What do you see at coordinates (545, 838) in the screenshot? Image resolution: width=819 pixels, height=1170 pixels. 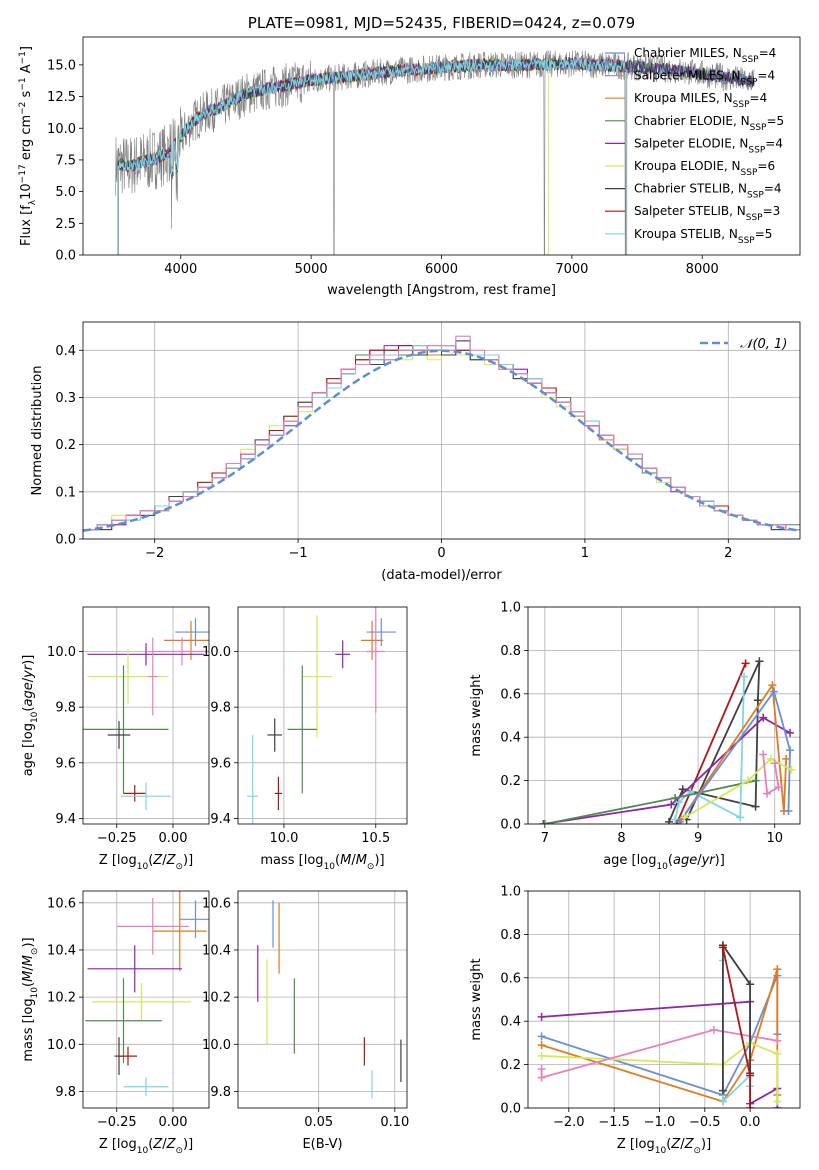 I see `x-tick-label: 7` at bounding box center [545, 838].